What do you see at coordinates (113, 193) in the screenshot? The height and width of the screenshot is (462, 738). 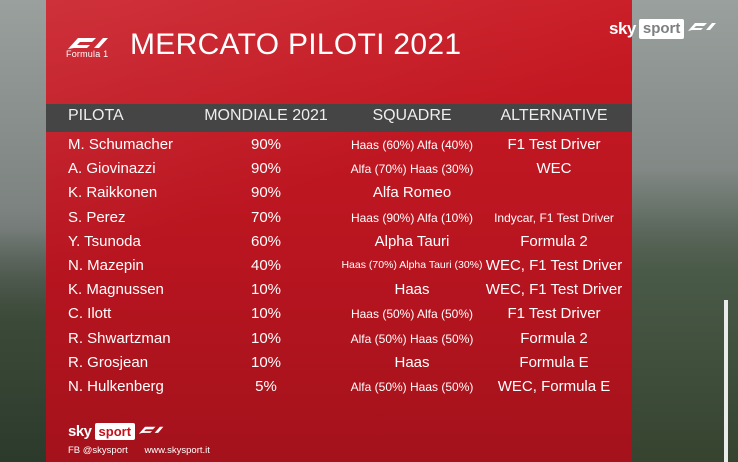 I see `cell-pilota: K. Raikkonen` at bounding box center [113, 193].